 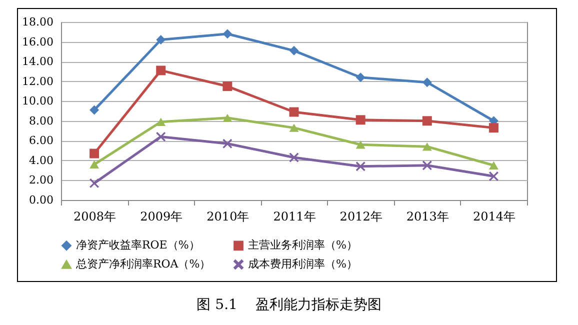 I want to click on legend-label: 主营业务利润率（%）, so click(x=303, y=245).